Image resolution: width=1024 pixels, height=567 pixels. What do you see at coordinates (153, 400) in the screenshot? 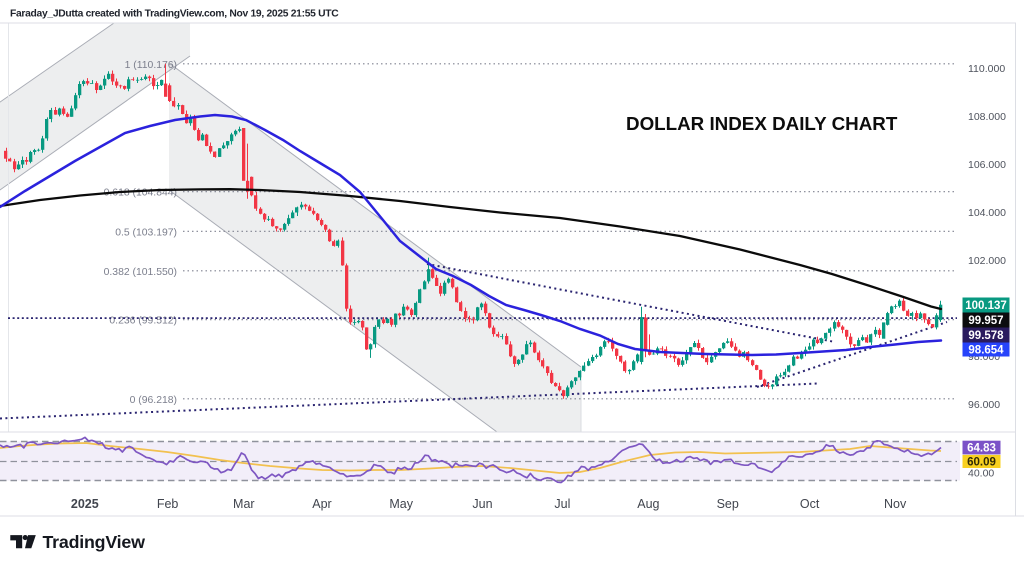
I see `svg-text: 0 (96.218)` at bounding box center [153, 400].